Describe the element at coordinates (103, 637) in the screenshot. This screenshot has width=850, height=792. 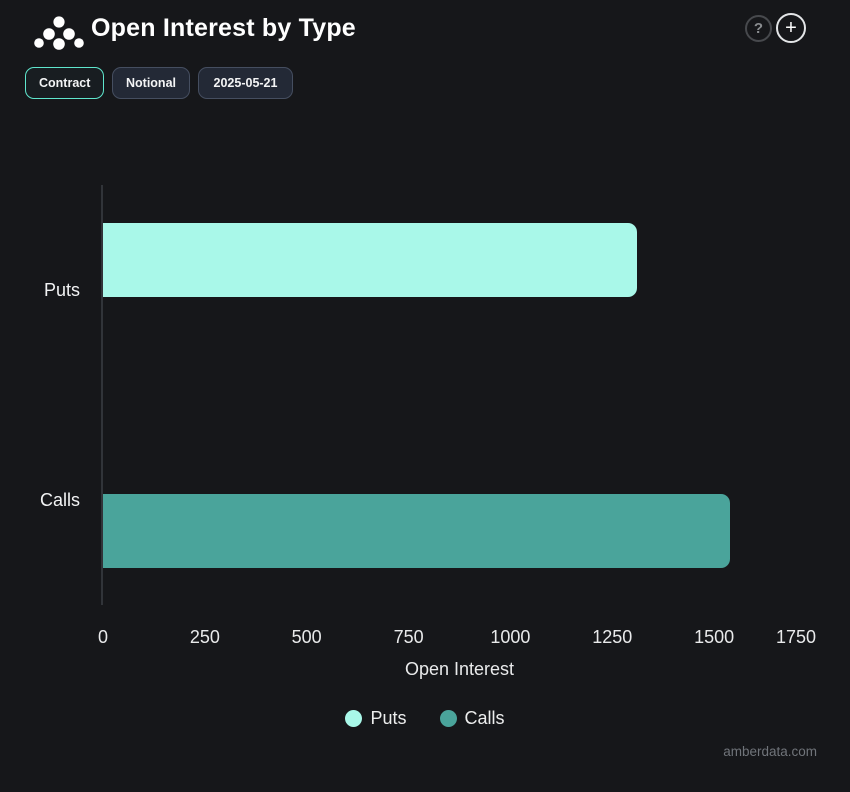
I see `x-tick-0: 0` at that location.